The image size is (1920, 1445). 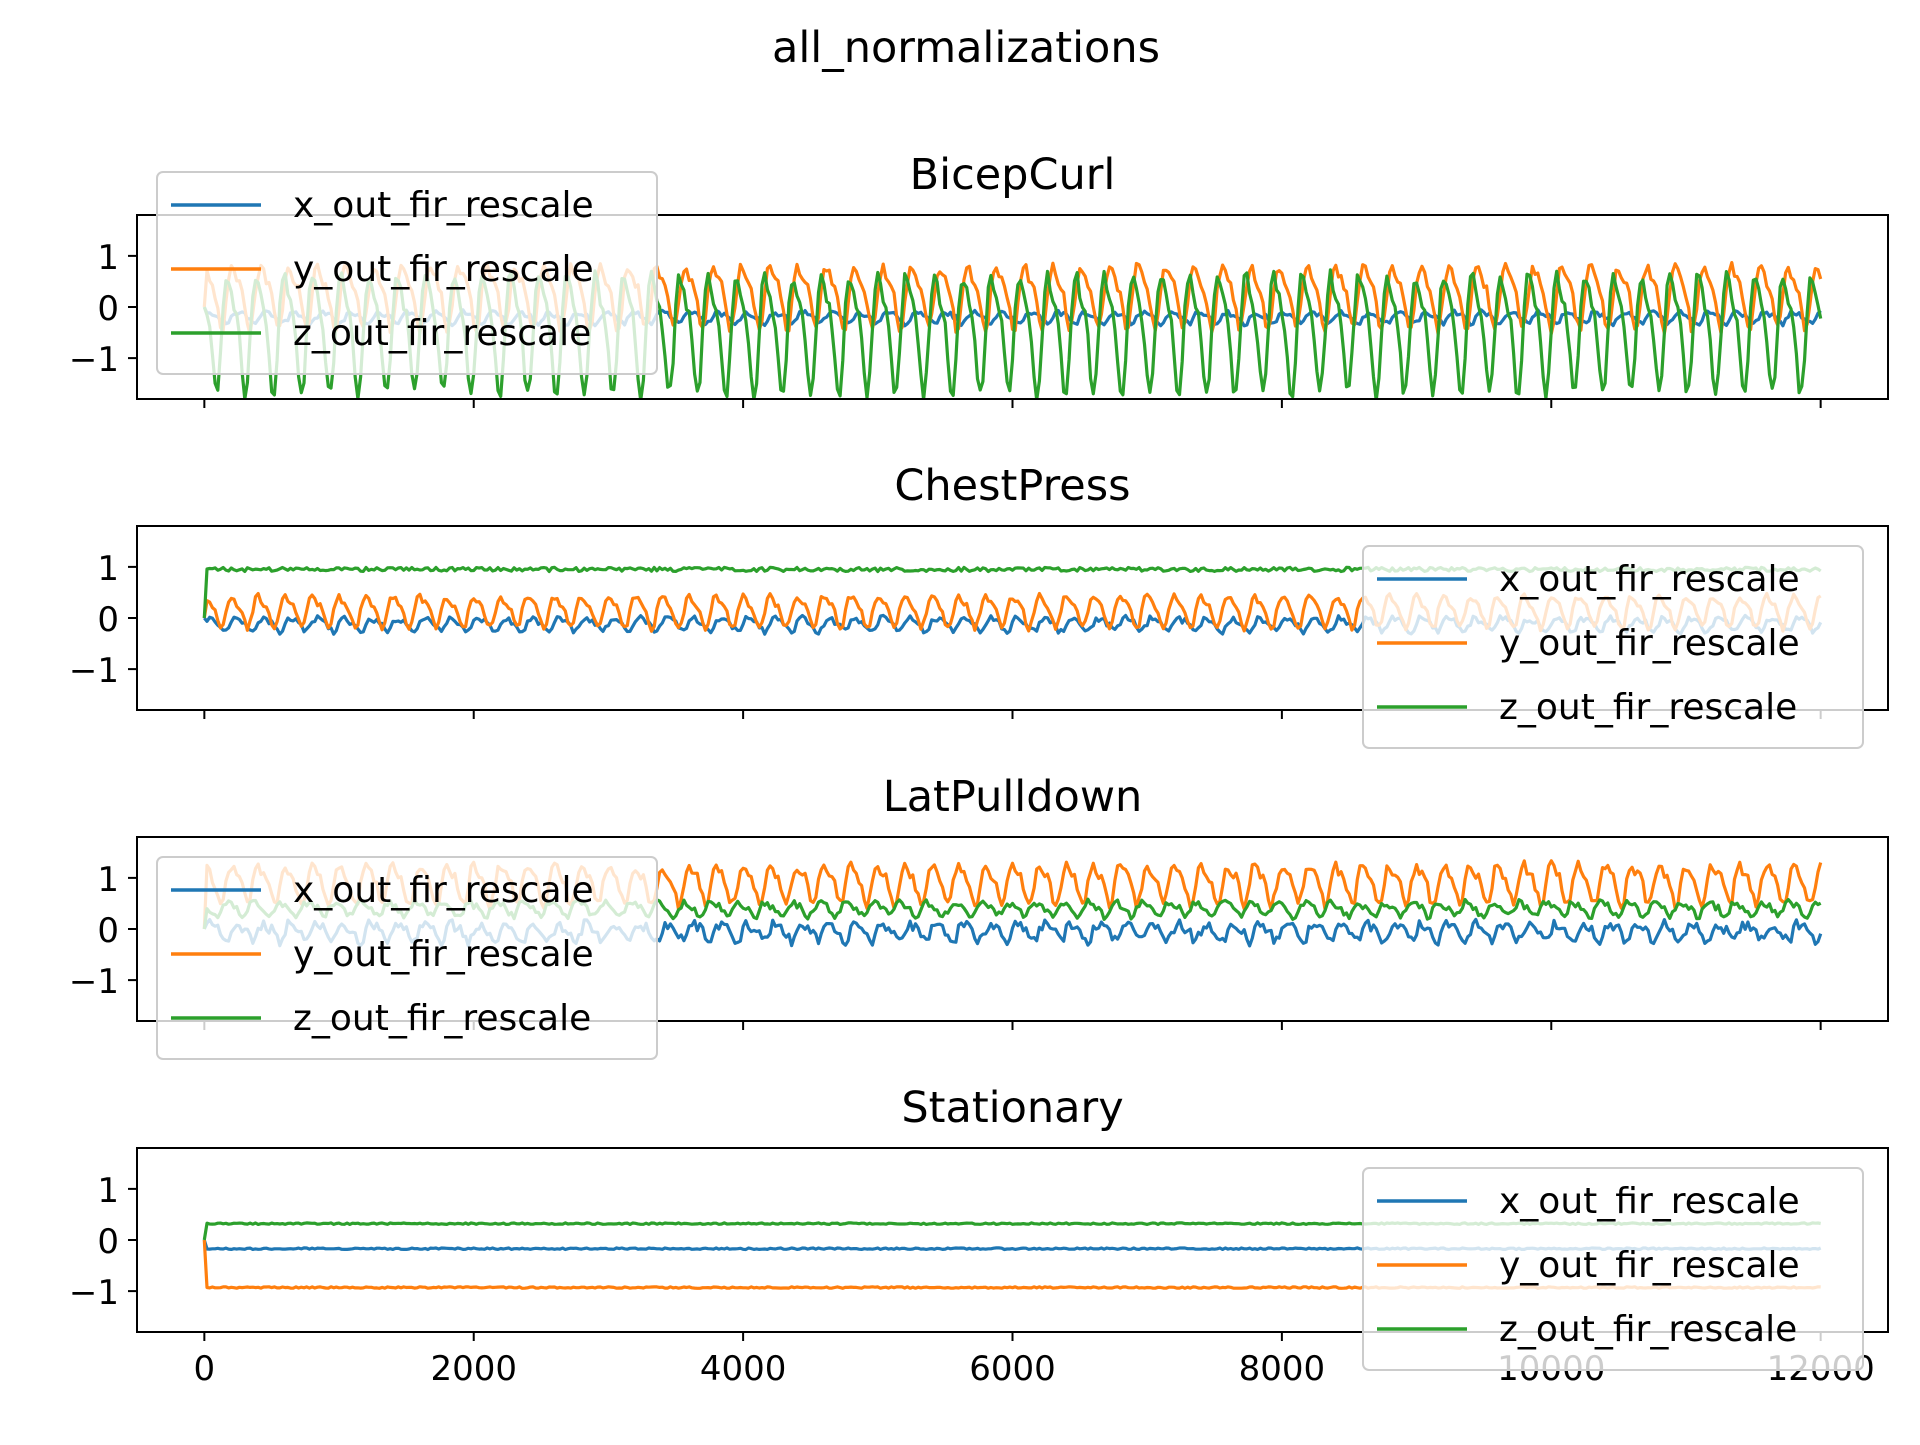 What do you see at coordinates (473, 1369) in the screenshot?
I see `x-tick-label: 2000` at bounding box center [473, 1369].